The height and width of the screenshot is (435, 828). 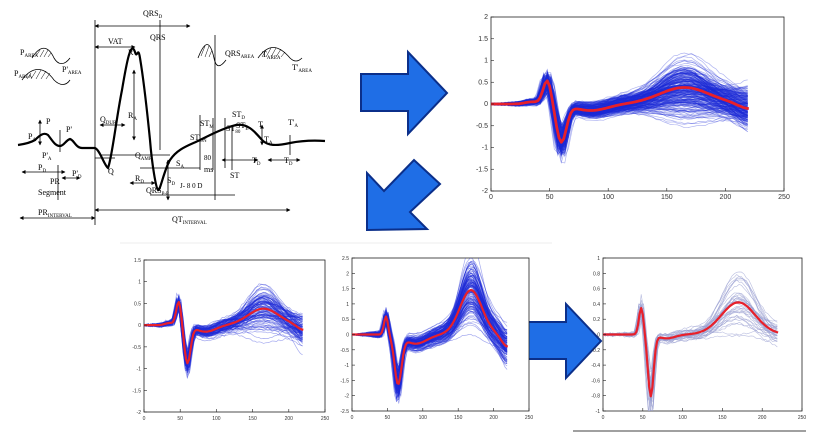 I want to click on y-tick-label: -0.6, so click(x=595, y=381).